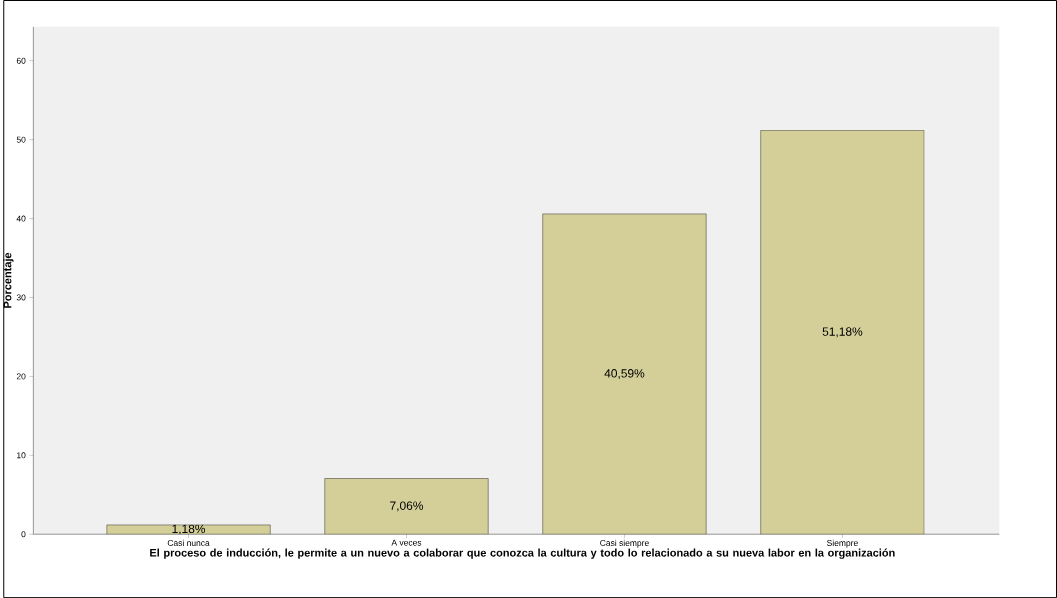 The image size is (1057, 598). Describe the element at coordinates (522, 553) in the screenshot. I see `x-axis-title: El proceso de inducción, le permite a un nuevo a colaborar que conozca la cultura y todo lo relacionado a su nueva labor en la organización` at that location.